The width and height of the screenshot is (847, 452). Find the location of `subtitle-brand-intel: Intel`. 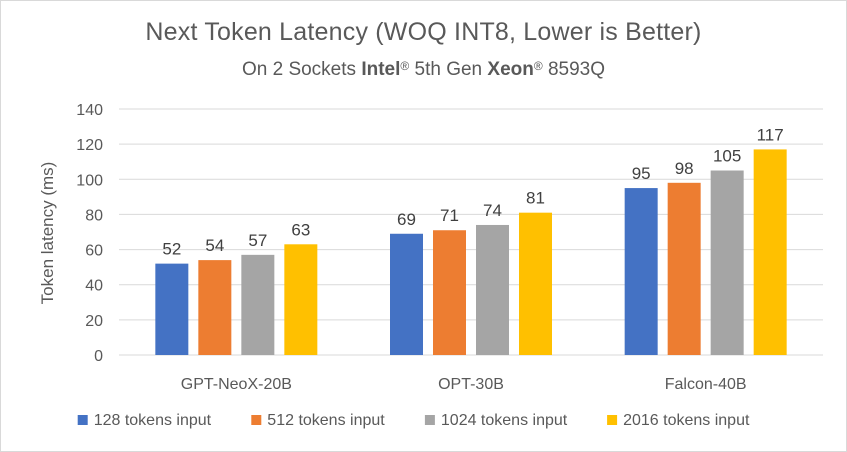

subtitle-brand-intel: Intel is located at coordinates (381, 69).